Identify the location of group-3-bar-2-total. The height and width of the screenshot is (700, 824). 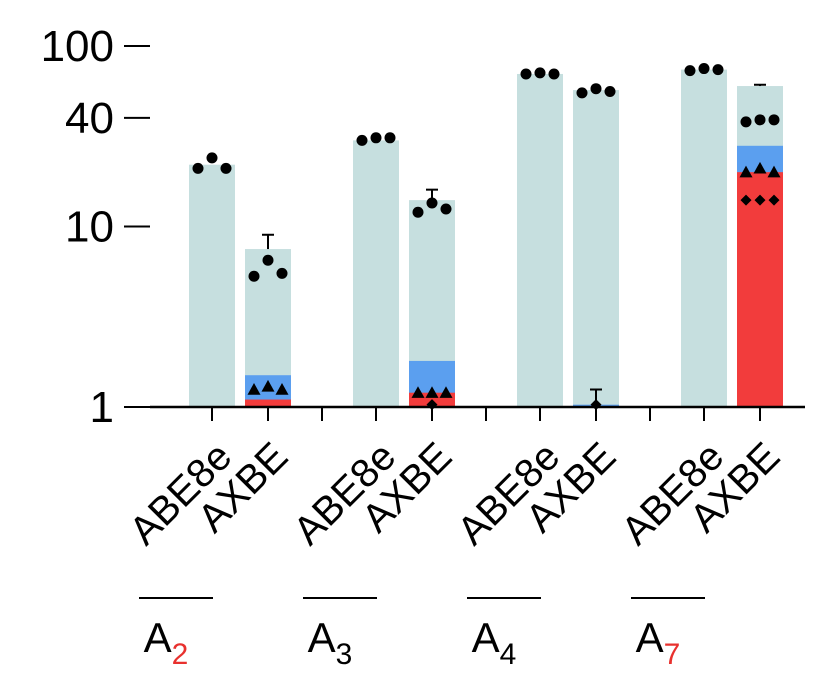
(596, 249).